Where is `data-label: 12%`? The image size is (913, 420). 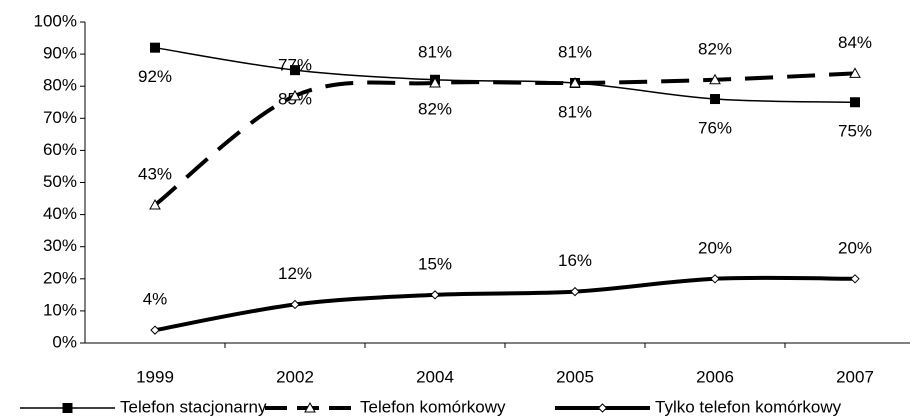
data-label: 12% is located at coordinates (295, 273).